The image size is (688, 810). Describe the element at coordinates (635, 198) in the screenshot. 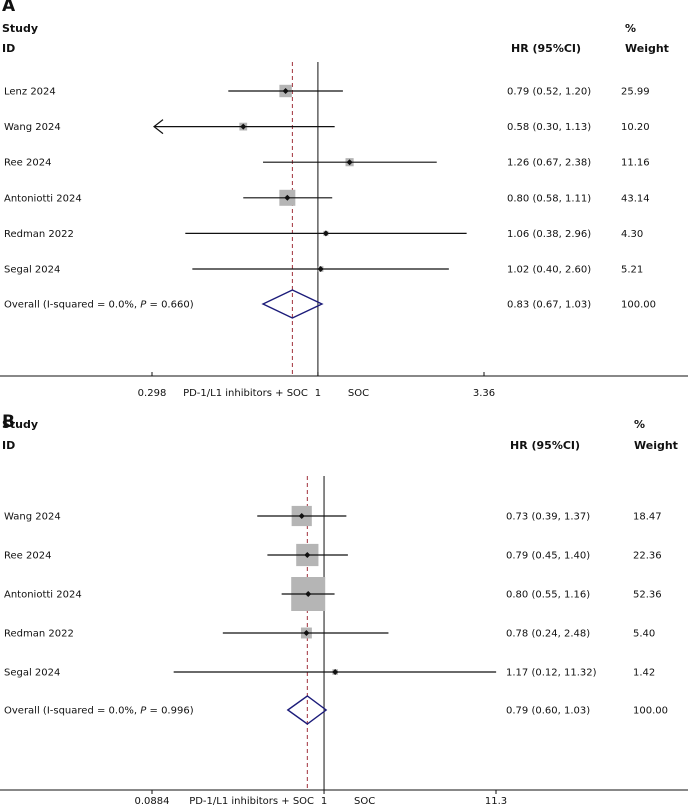

I see `weight-value: 43.14` at that location.